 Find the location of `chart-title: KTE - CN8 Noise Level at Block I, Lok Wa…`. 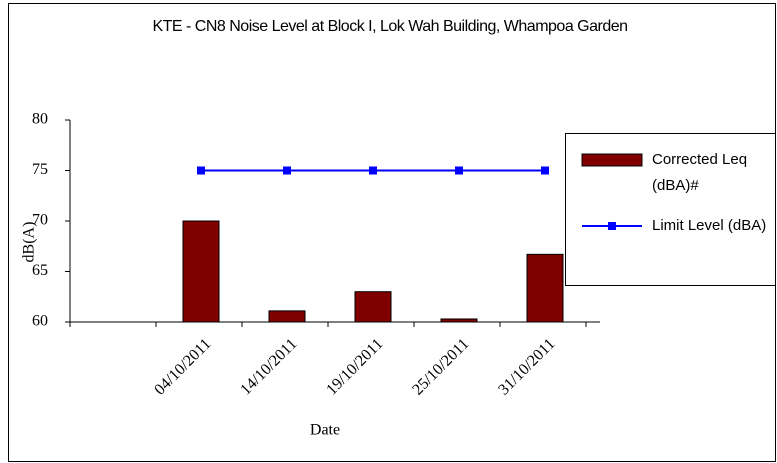

chart-title: KTE - CN8 Noise Level at Block I, Lok Wa… is located at coordinates (390, 26).